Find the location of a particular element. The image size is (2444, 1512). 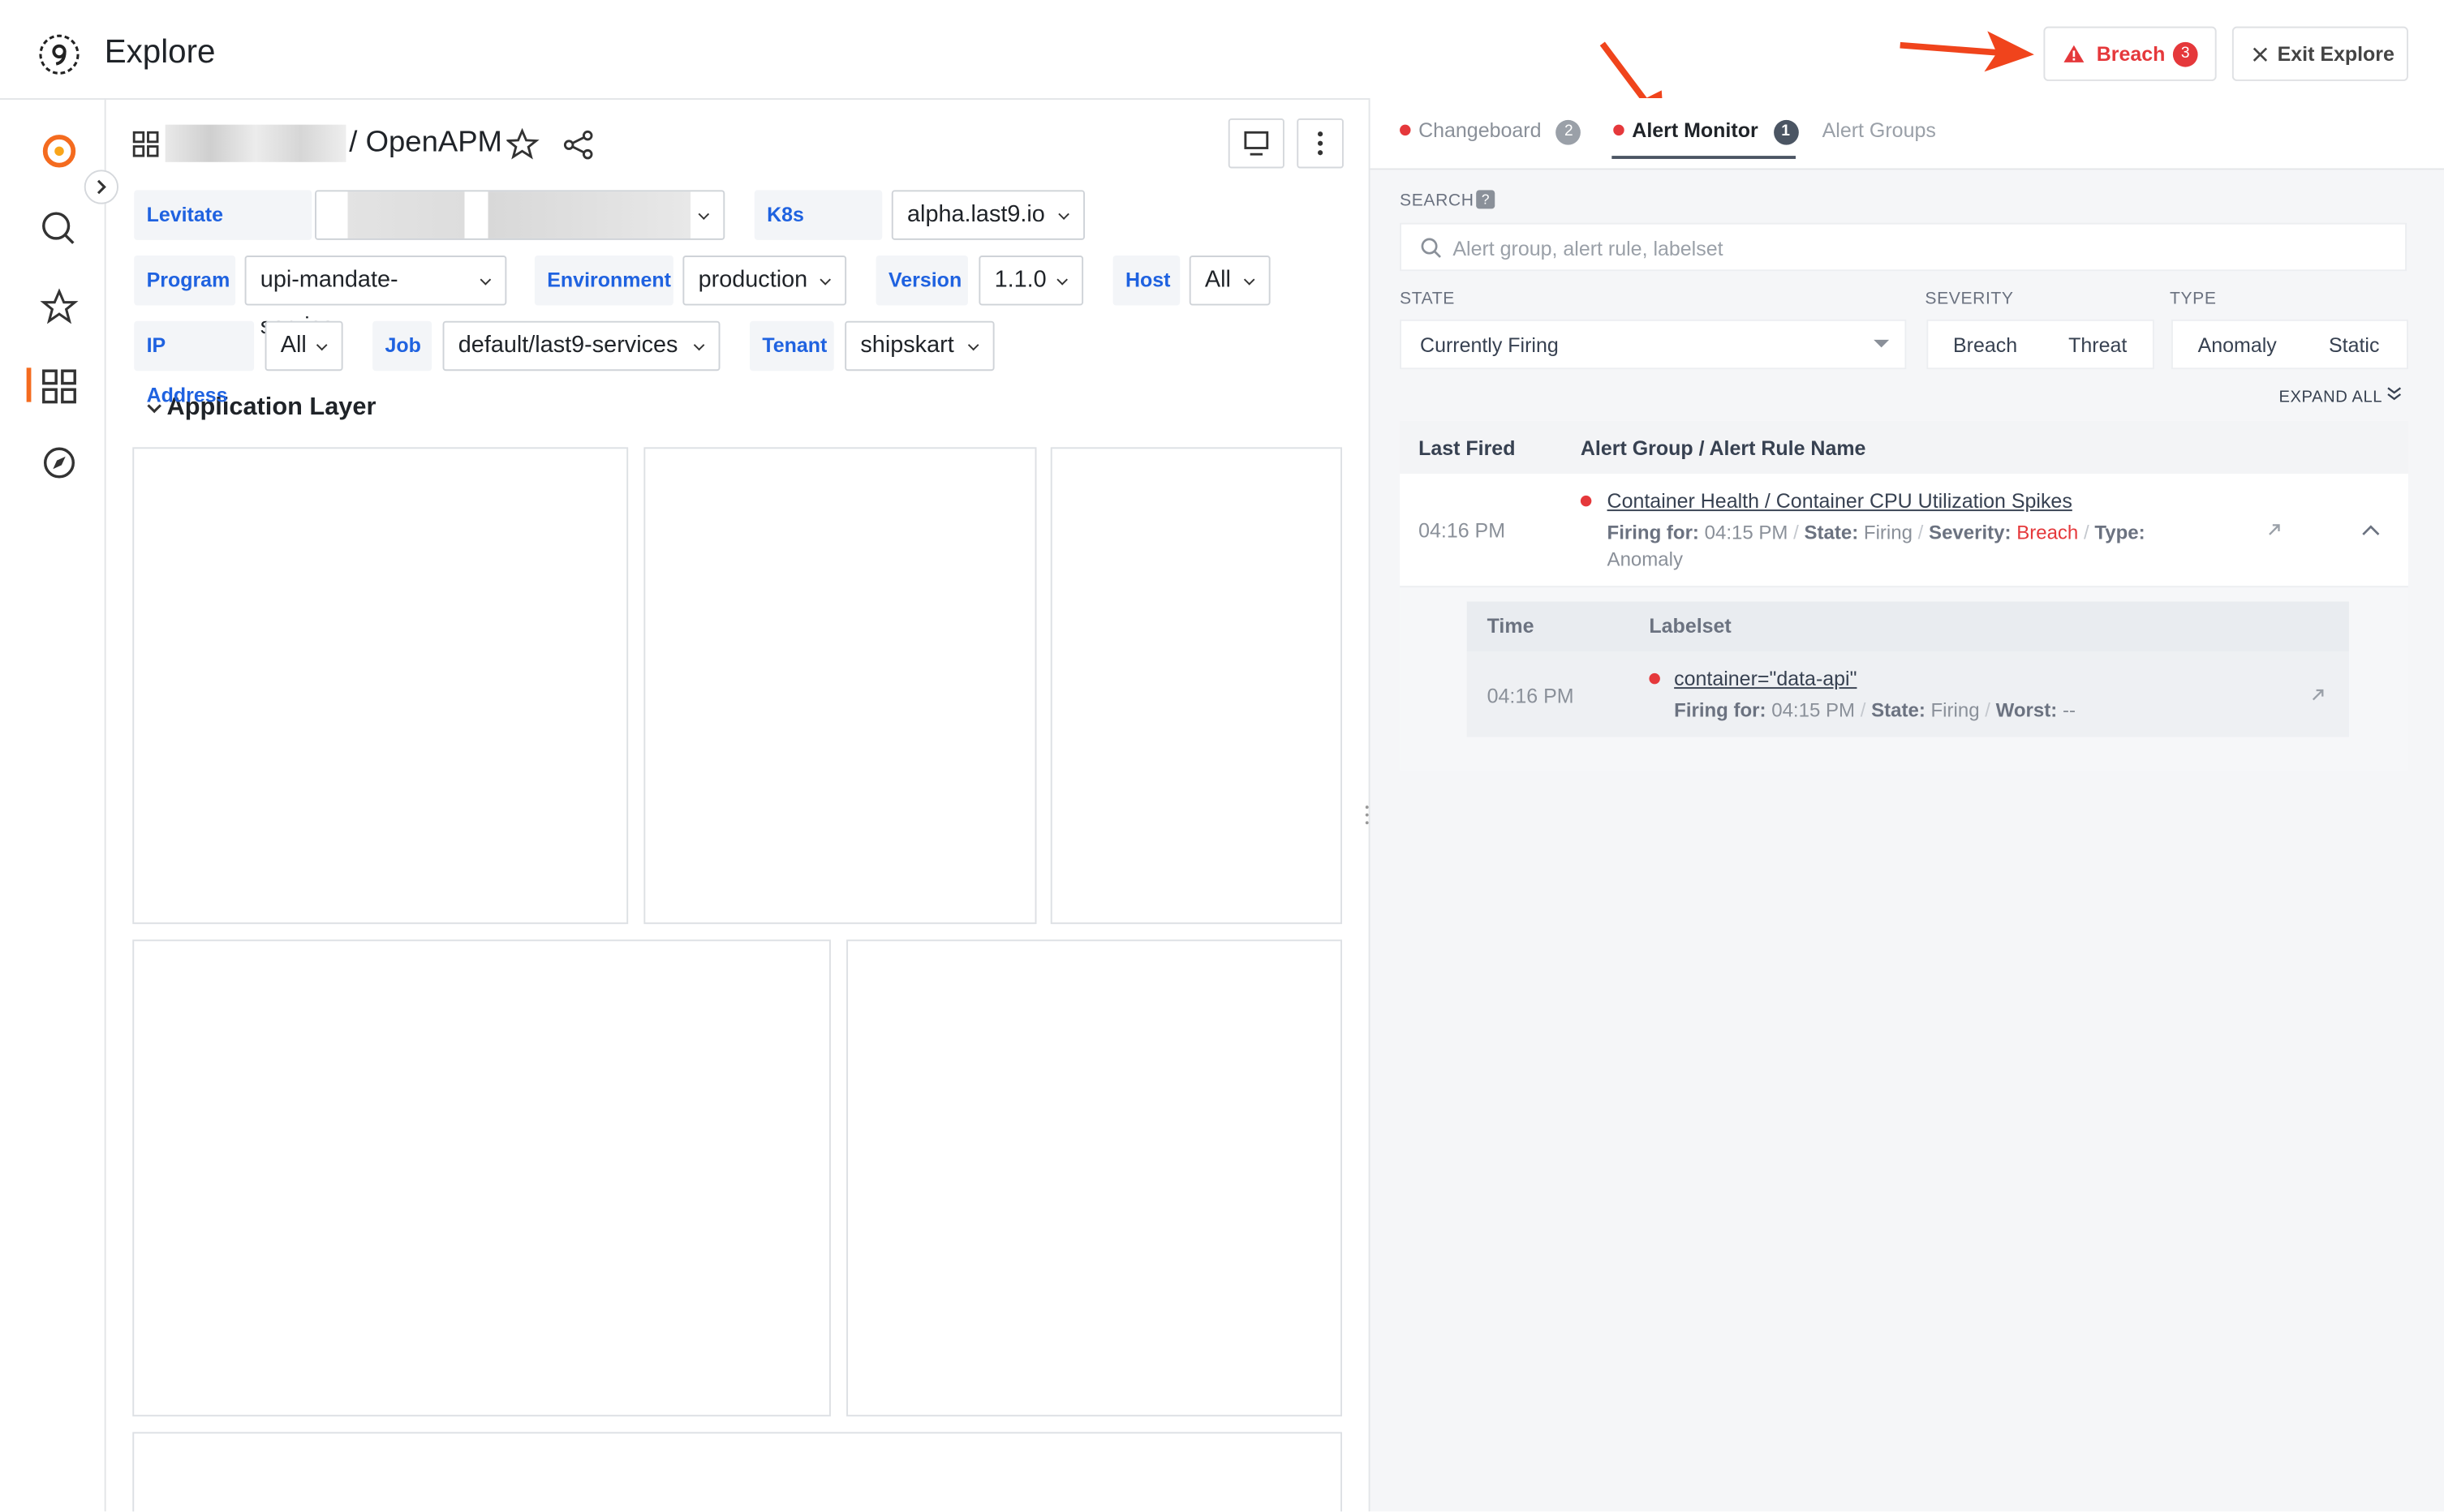

page-title: Explore is located at coordinates (160, 52).